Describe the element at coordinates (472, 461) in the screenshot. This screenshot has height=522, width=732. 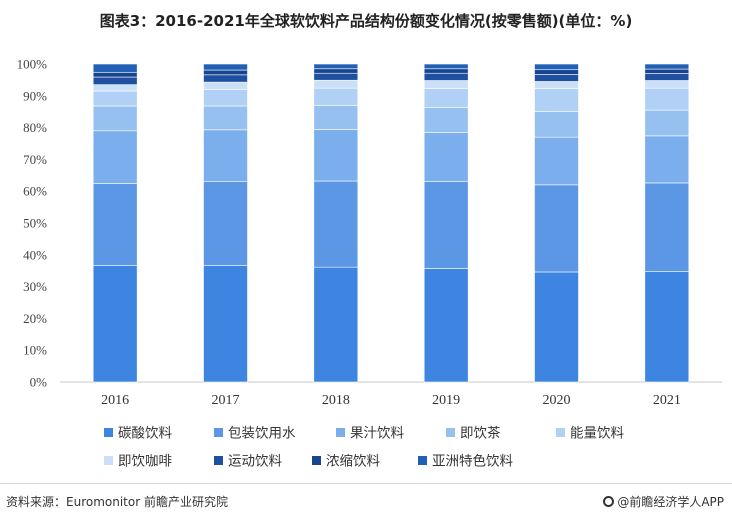
I see `legend-label: 亚洲特色饮料` at that location.